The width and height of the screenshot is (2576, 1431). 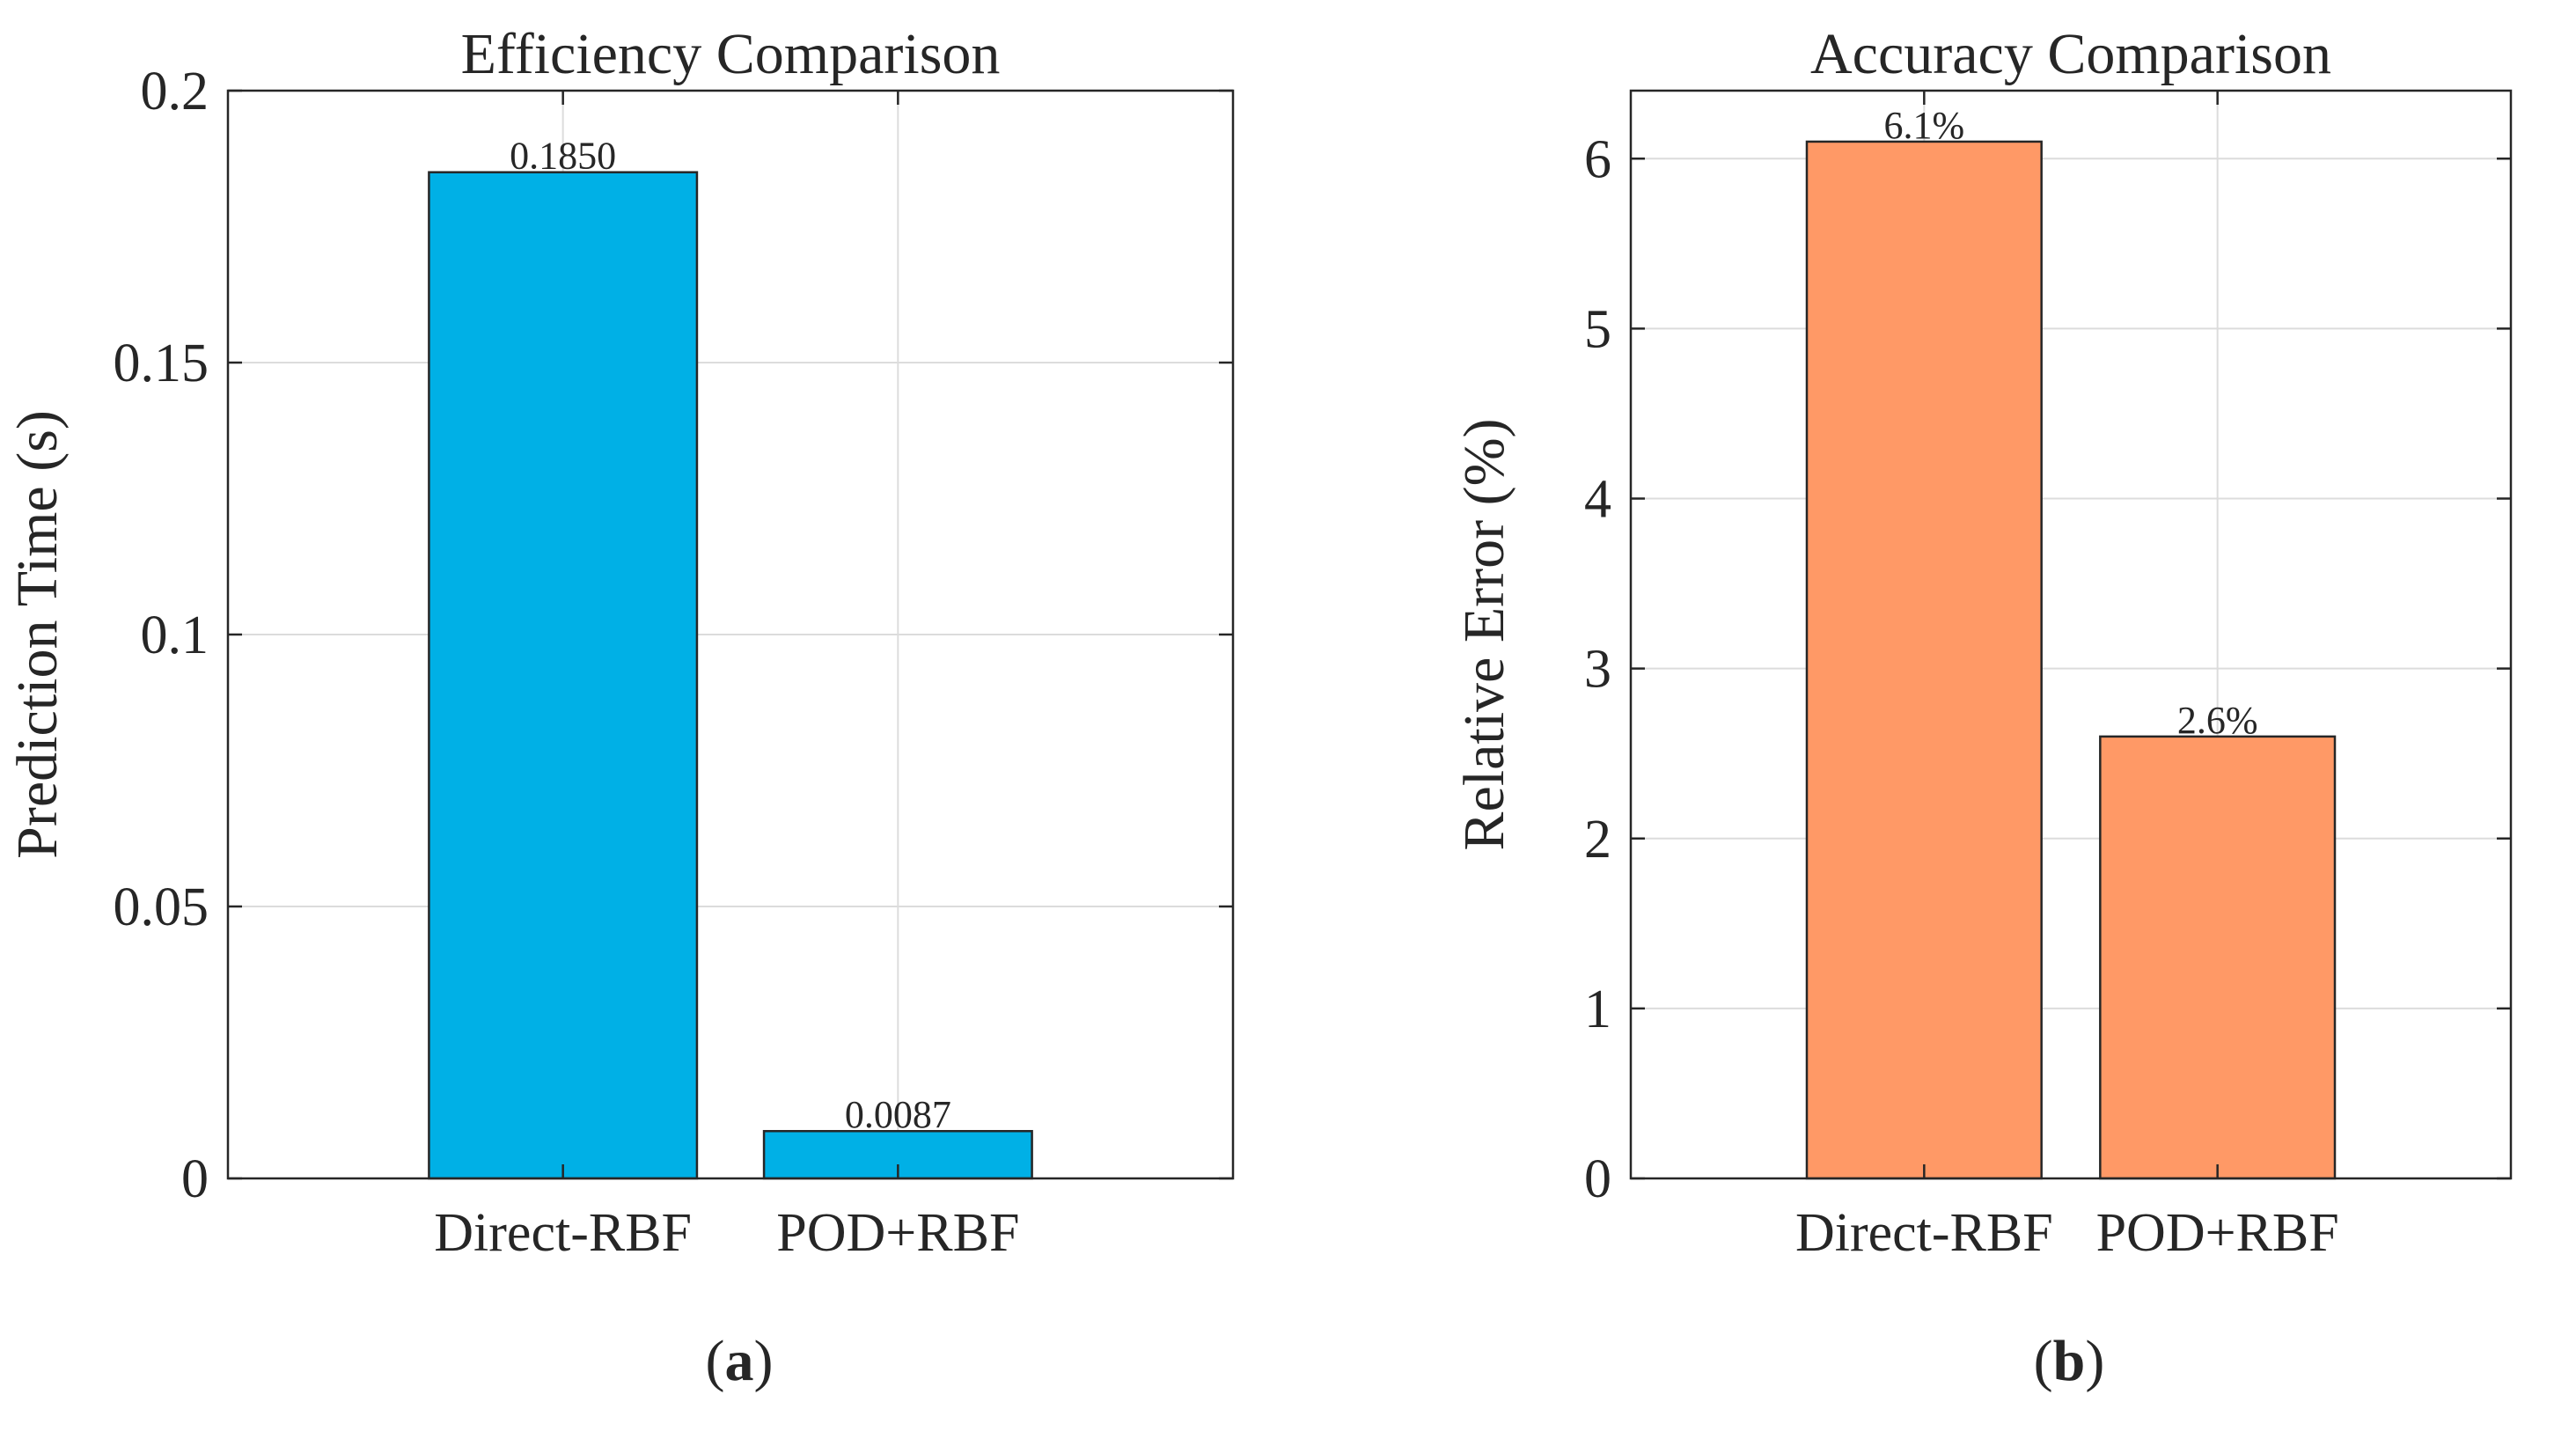 What do you see at coordinates (1597, 159) in the screenshot?
I see `panel-b-y-tick-label: 6` at bounding box center [1597, 159].